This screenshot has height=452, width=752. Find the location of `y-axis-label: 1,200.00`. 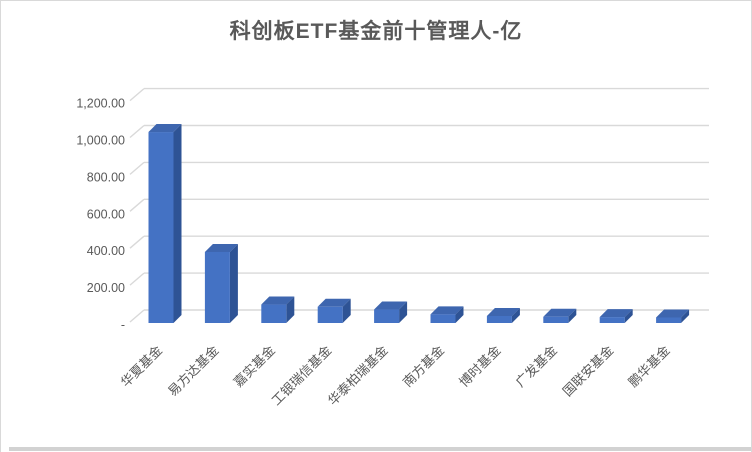

y-axis-label: 1,200.00 is located at coordinates (100, 104).